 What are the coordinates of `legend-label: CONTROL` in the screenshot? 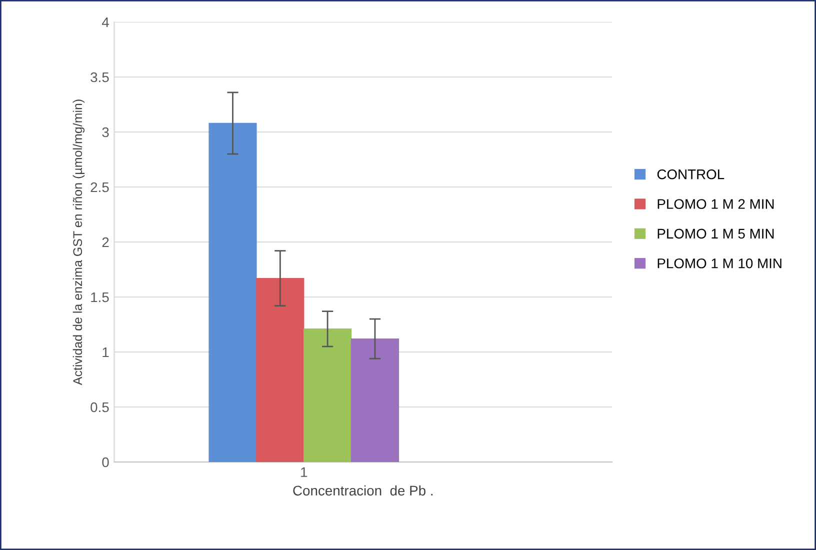 It's located at (690, 174).